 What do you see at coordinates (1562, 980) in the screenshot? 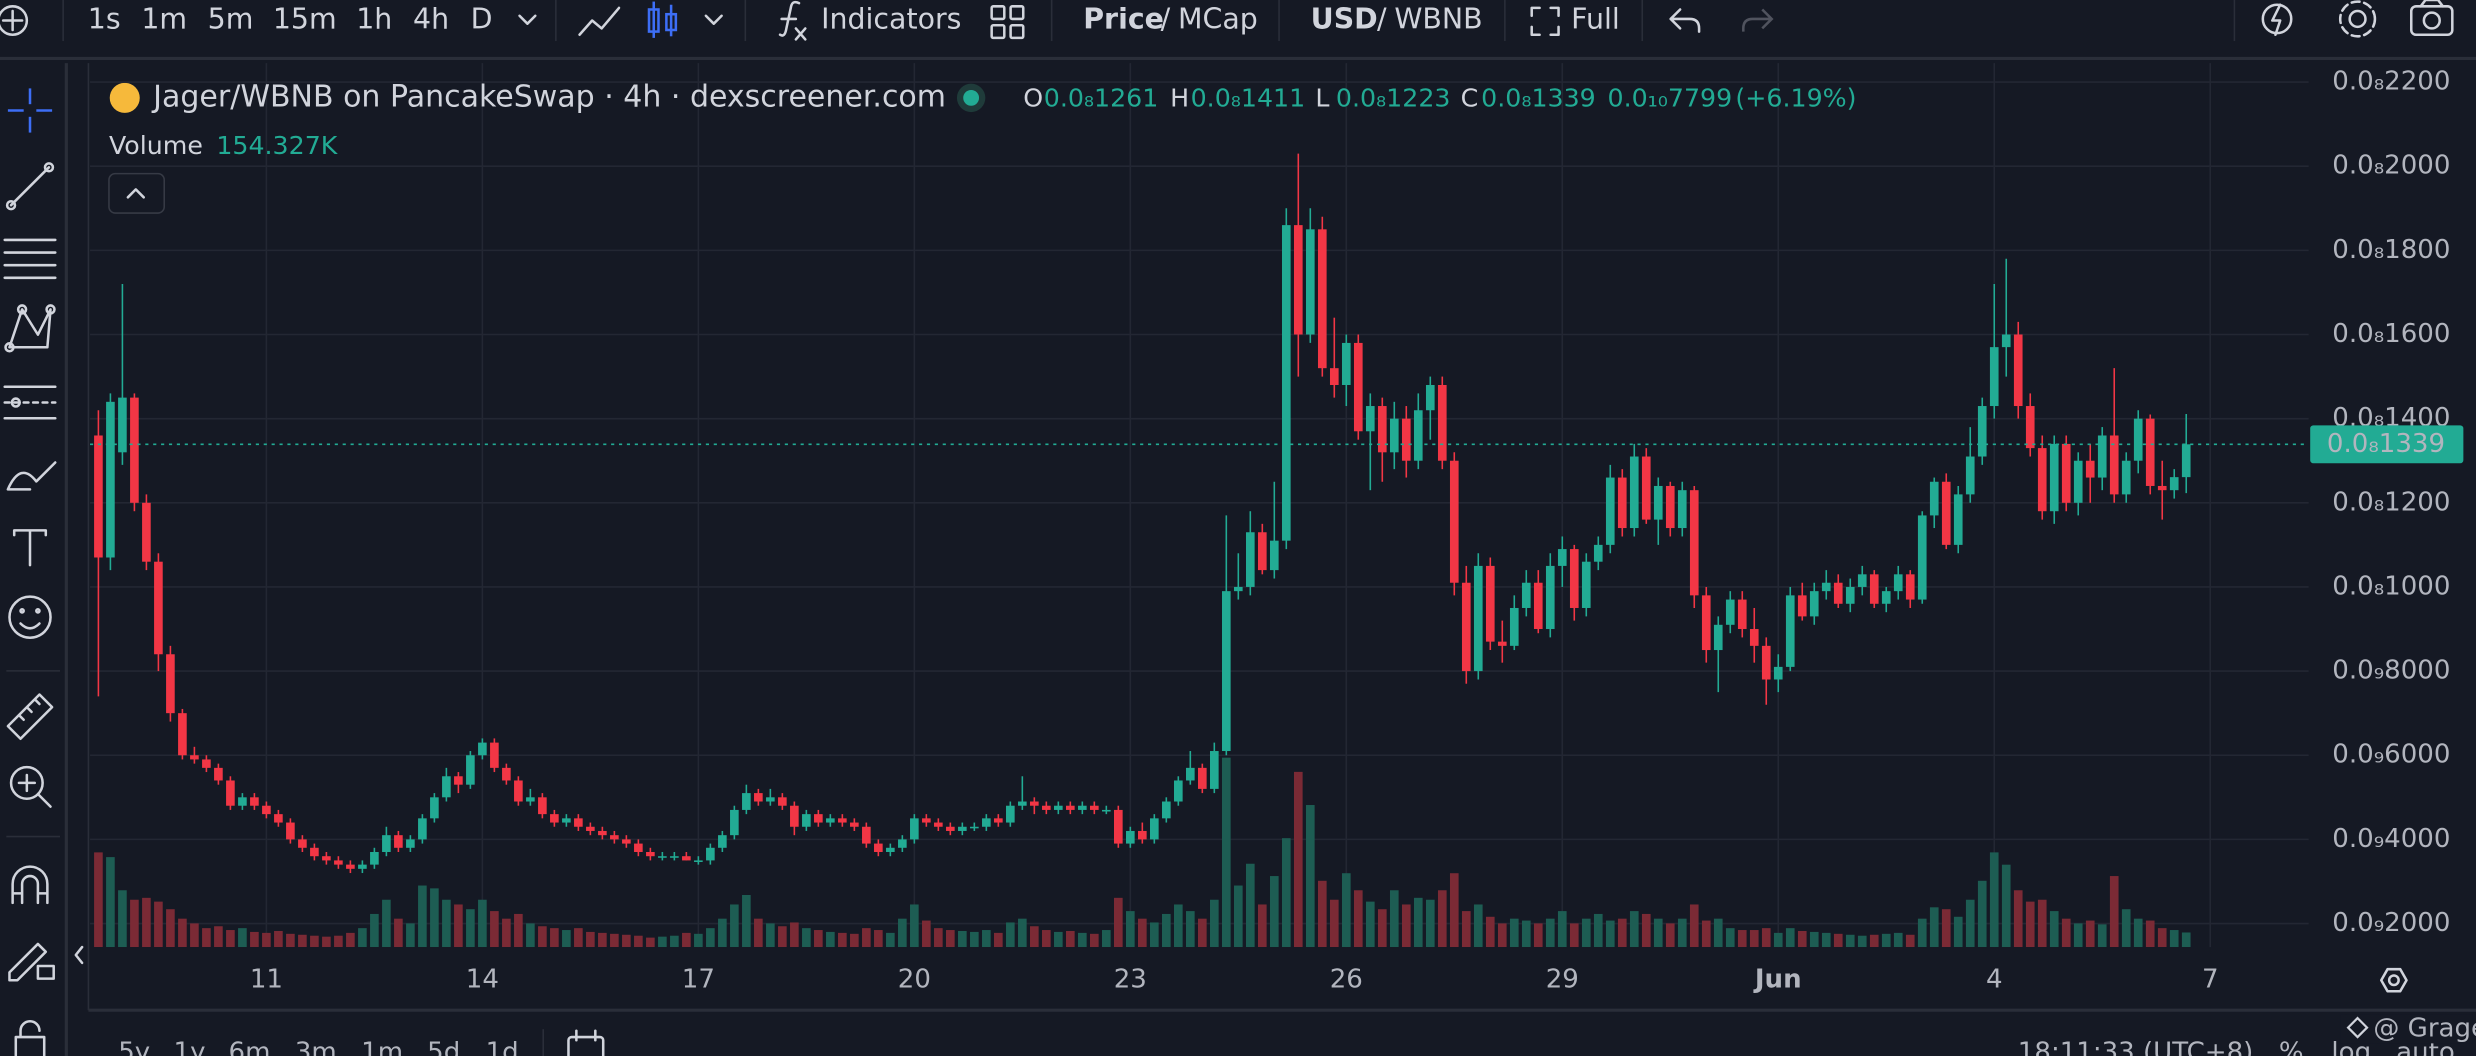
I see `x-tick-label: 29` at bounding box center [1562, 980].